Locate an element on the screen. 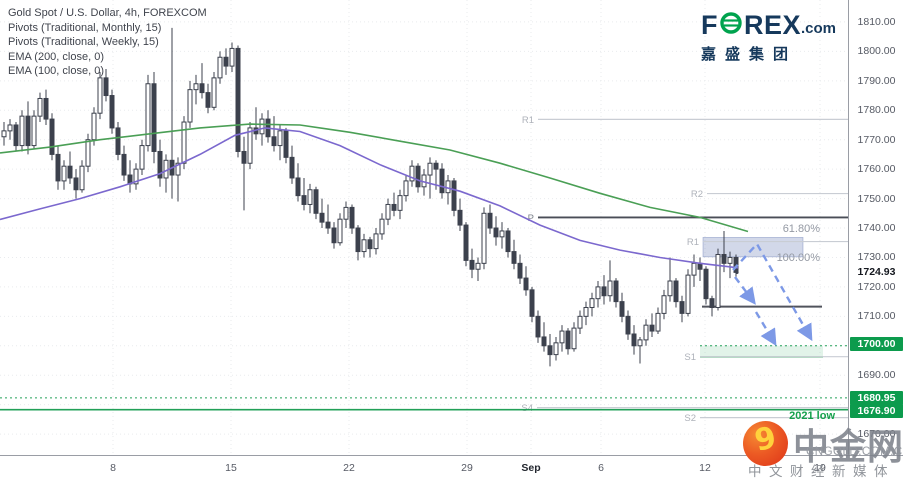 Image resolution: width=903 pixels, height=487 pixels. pivot-label: S1 is located at coordinates (690, 357).